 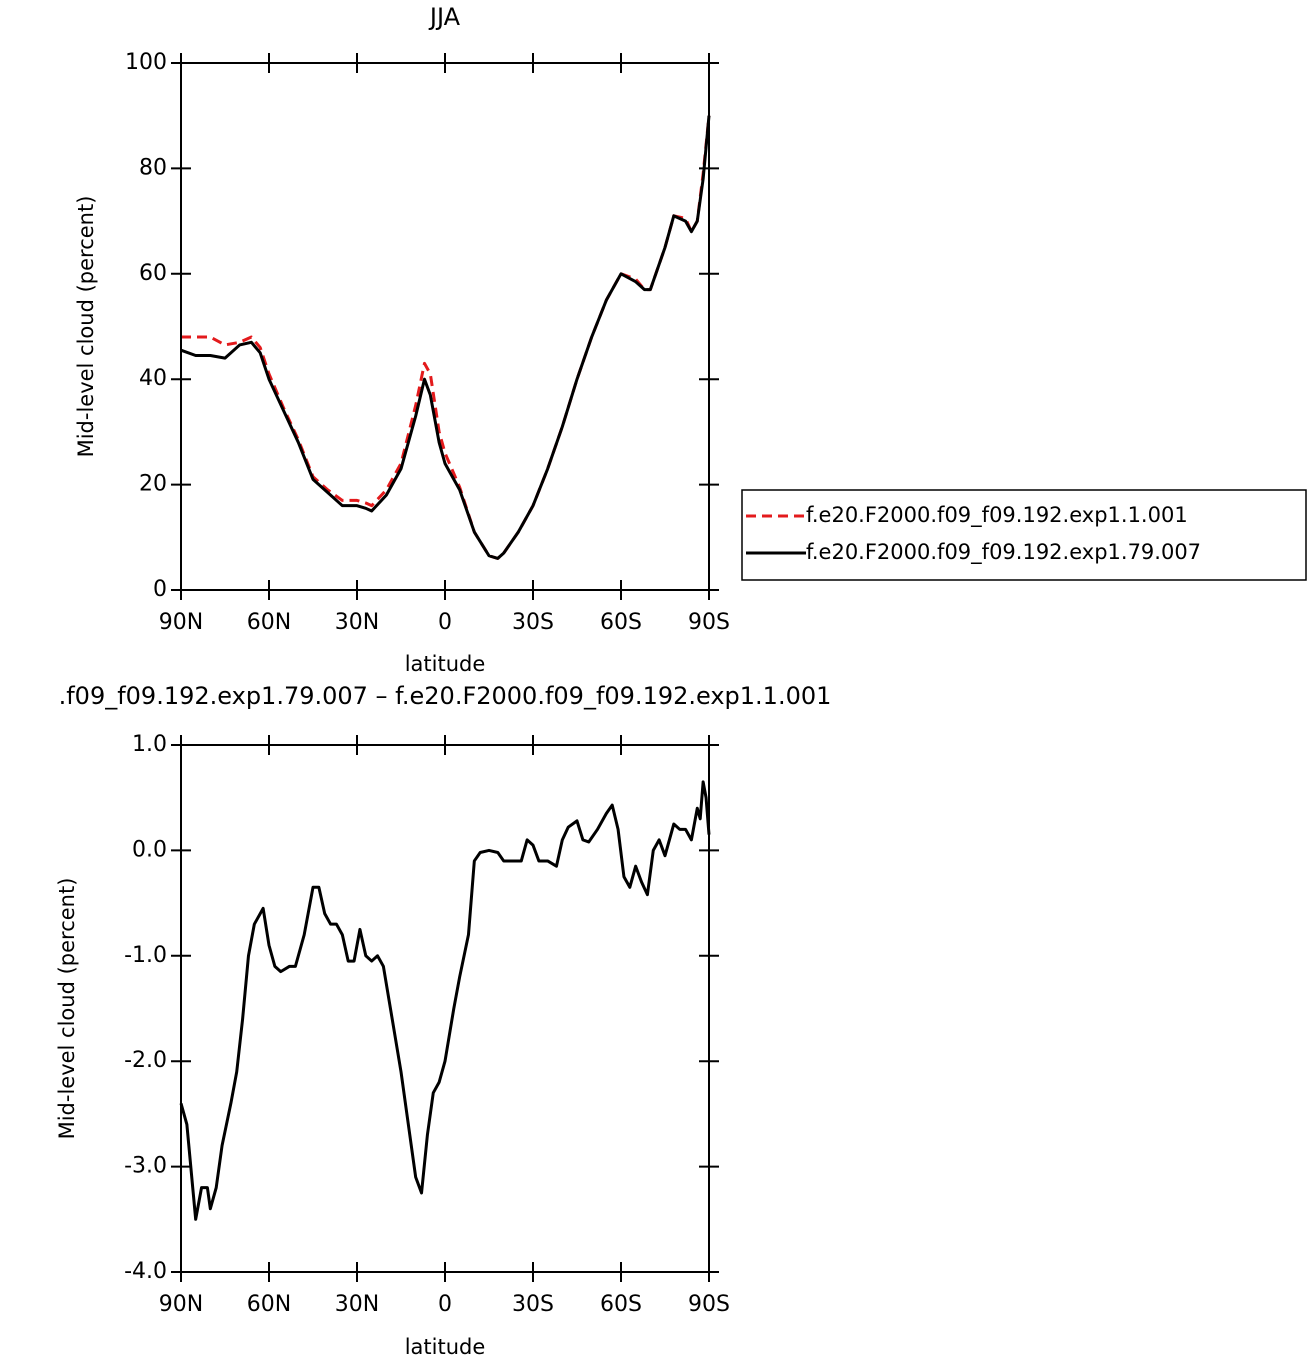 I want to click on y-tick-label: -4.0, so click(x=145, y=1271).